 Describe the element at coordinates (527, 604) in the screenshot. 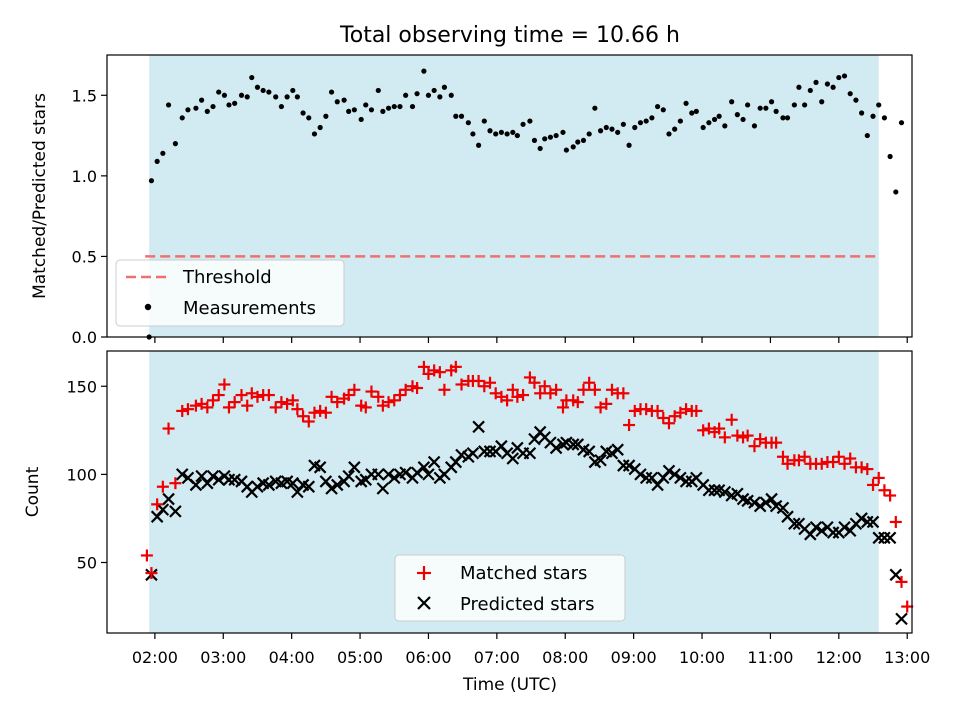

I see `legend-predicted-label: Predicted stars` at that location.